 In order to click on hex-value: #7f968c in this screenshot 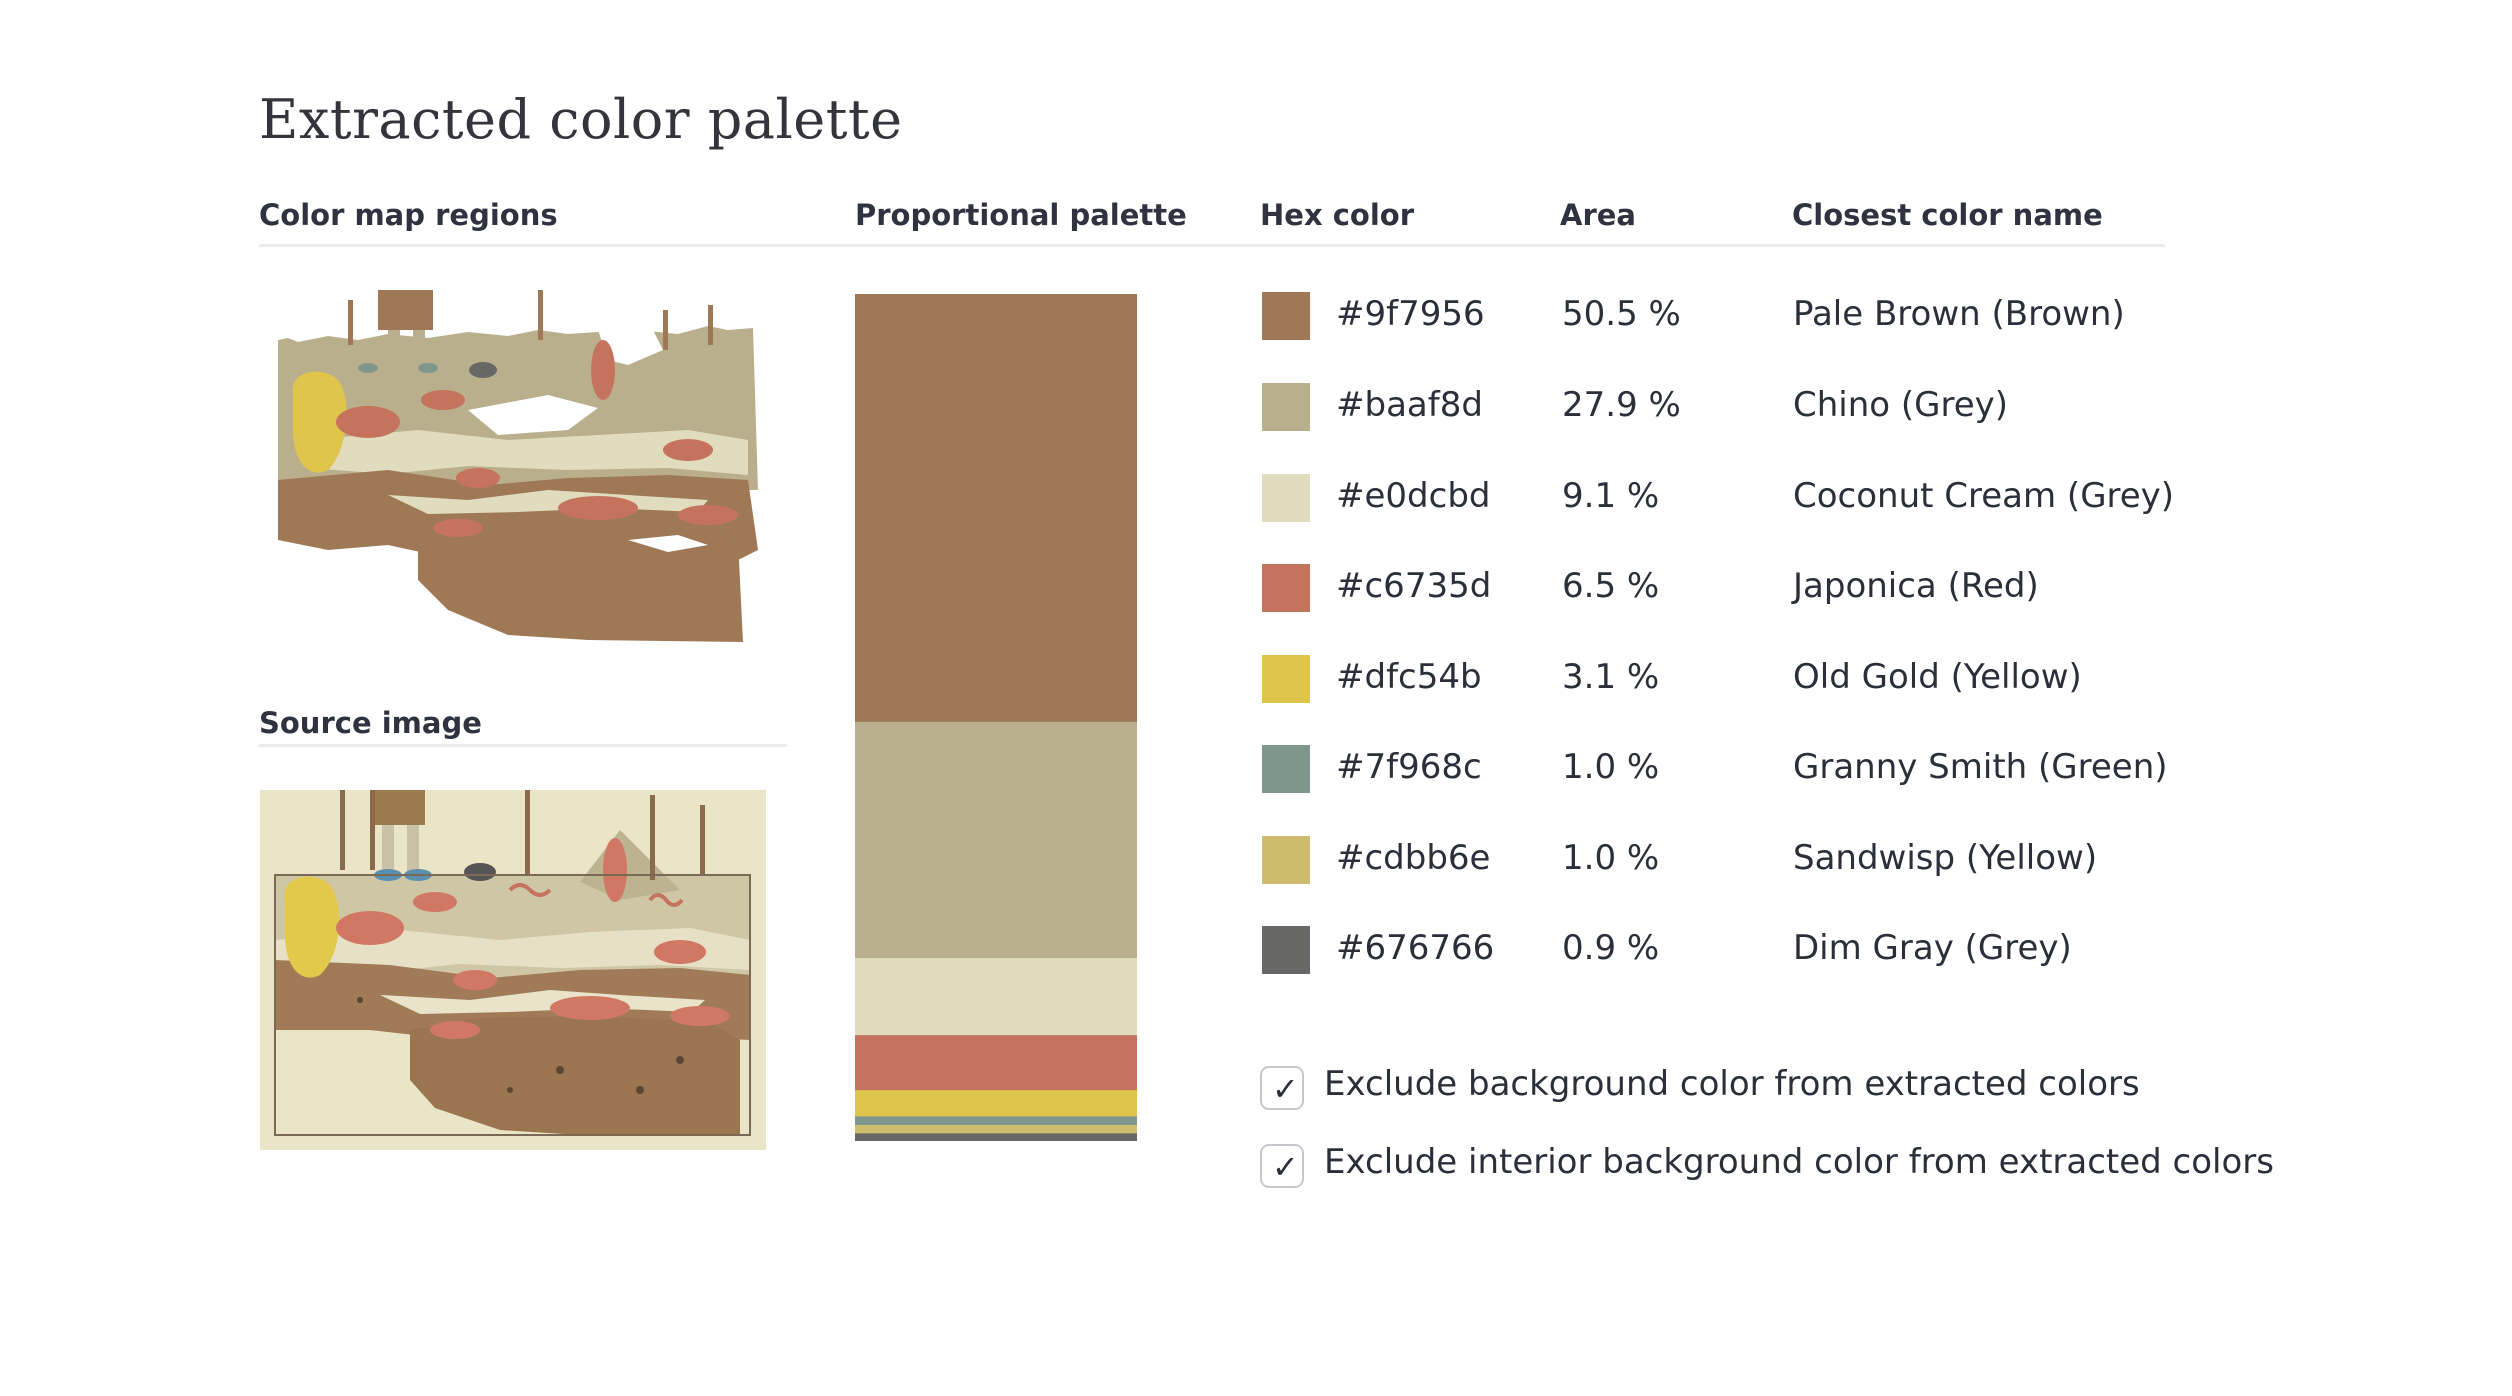, I will do `click(1409, 767)`.